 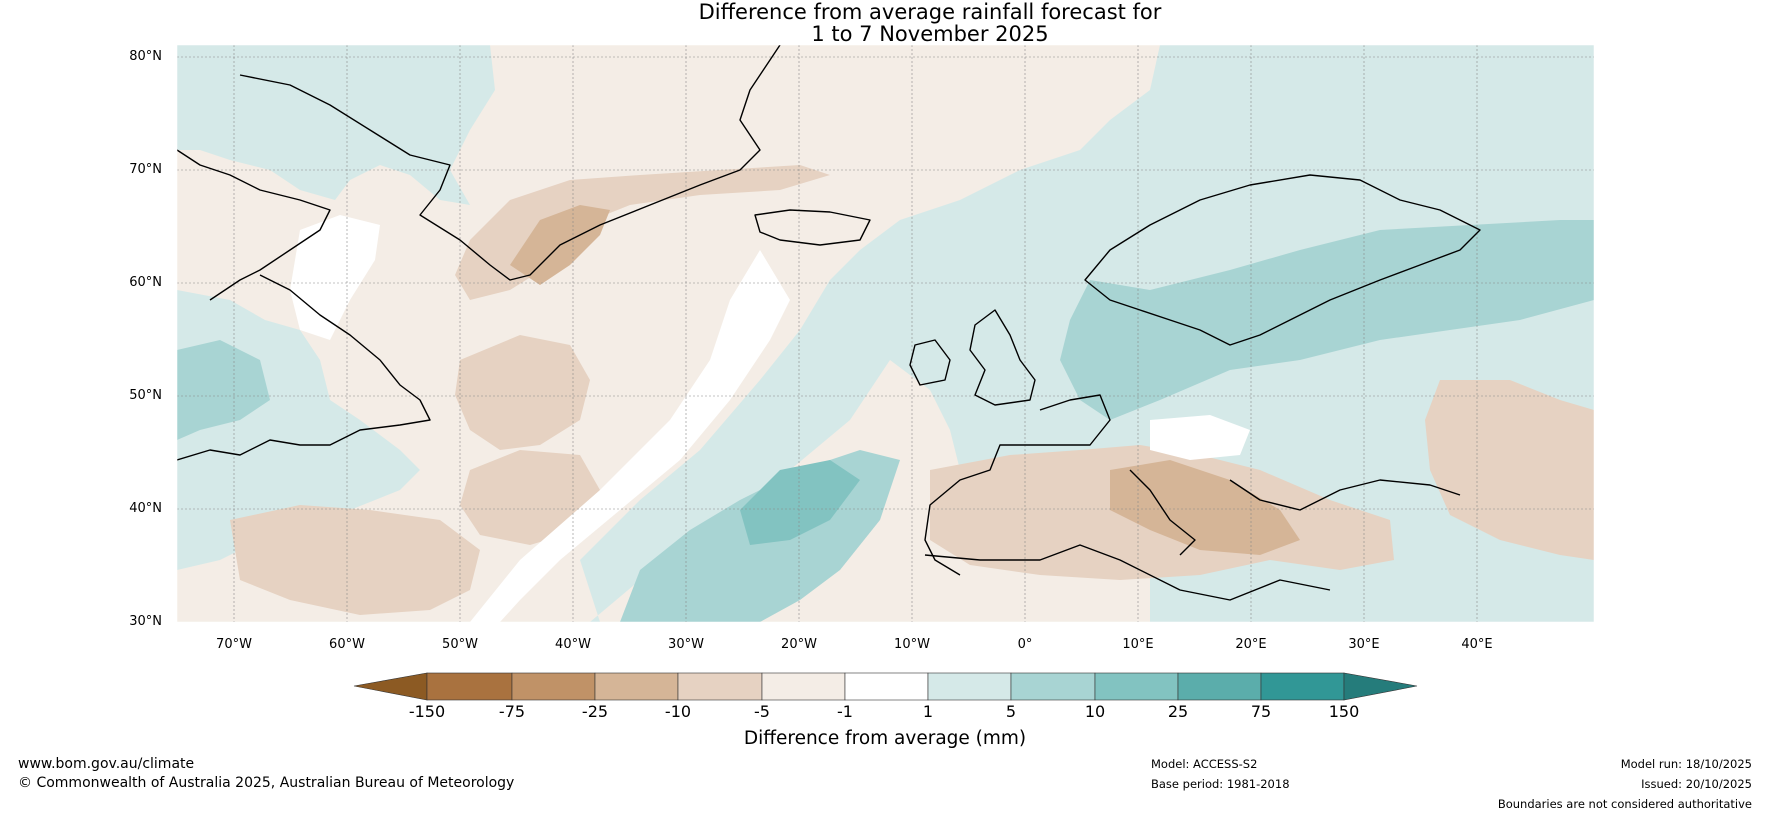 What do you see at coordinates (145, 508) in the screenshot?
I see `lat-label-40n: 40°N` at bounding box center [145, 508].